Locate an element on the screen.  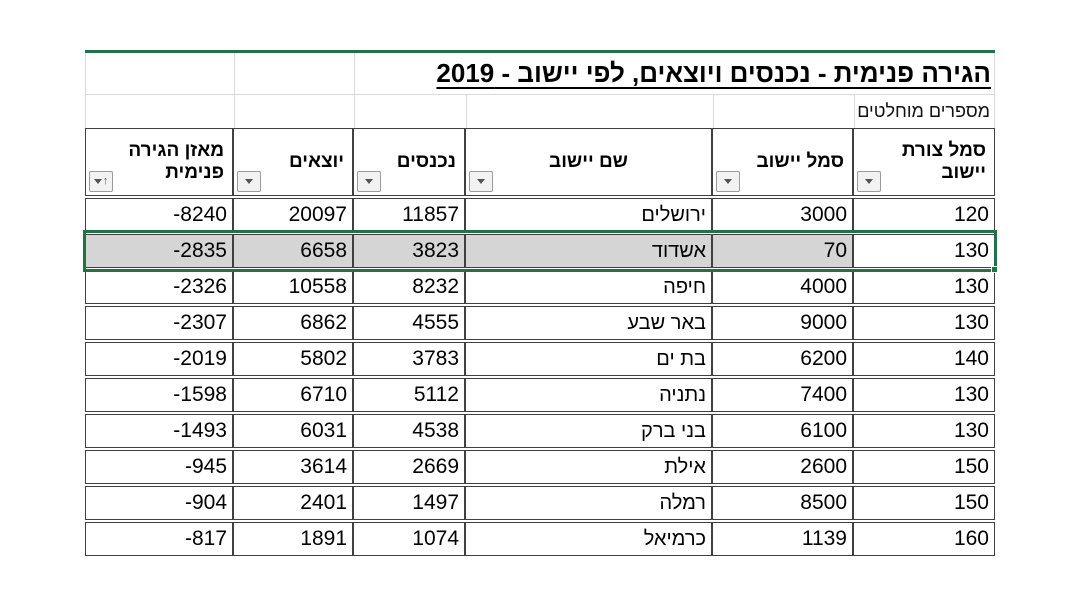
cell-code: 70 is located at coordinates (782, 251).